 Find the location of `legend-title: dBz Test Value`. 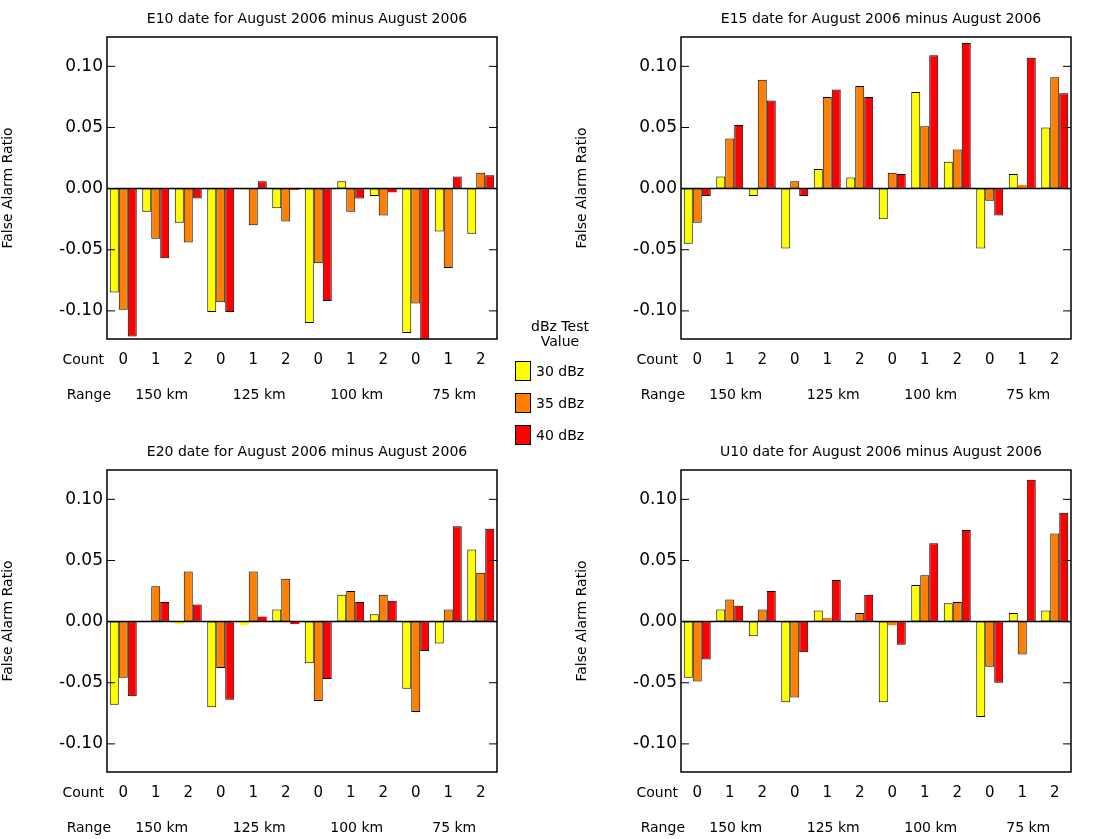

legend-title: dBz Test Value is located at coordinates (560, 333).